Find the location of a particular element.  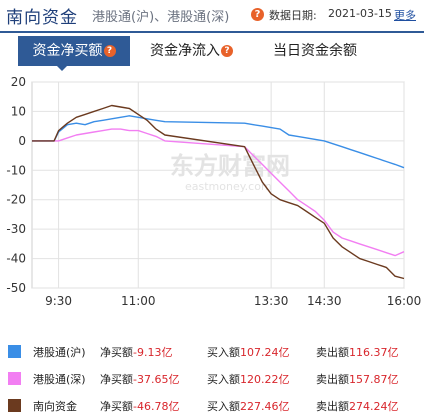

tab-net-buy-label: 资金净买额 is located at coordinates (67, 51).